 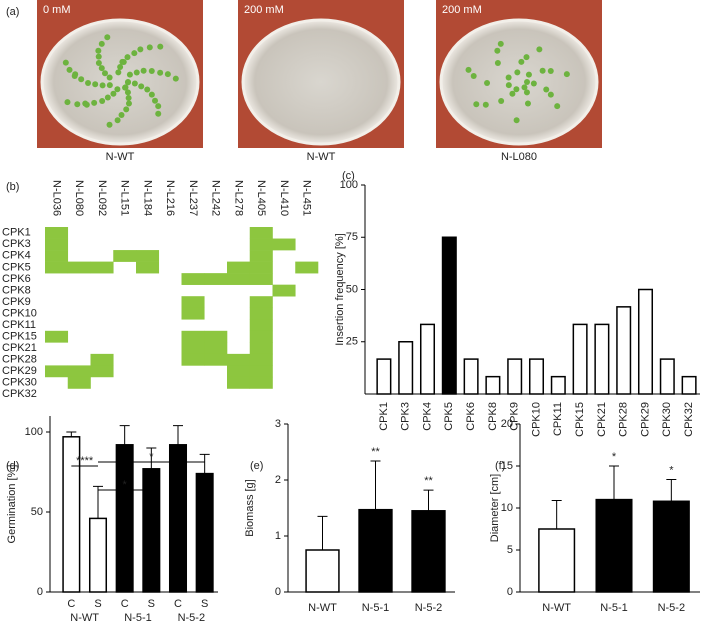 I want to click on column-label: N-L092, so click(x=102, y=198).